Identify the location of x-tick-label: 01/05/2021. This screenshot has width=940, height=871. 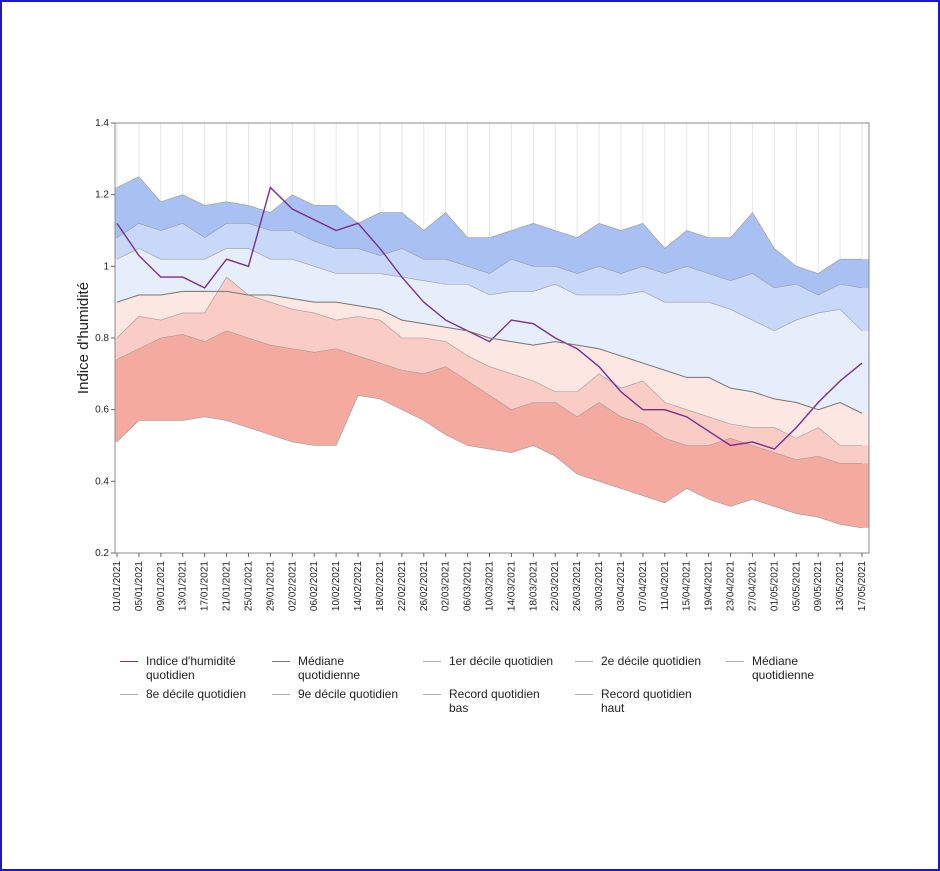
(774, 586).